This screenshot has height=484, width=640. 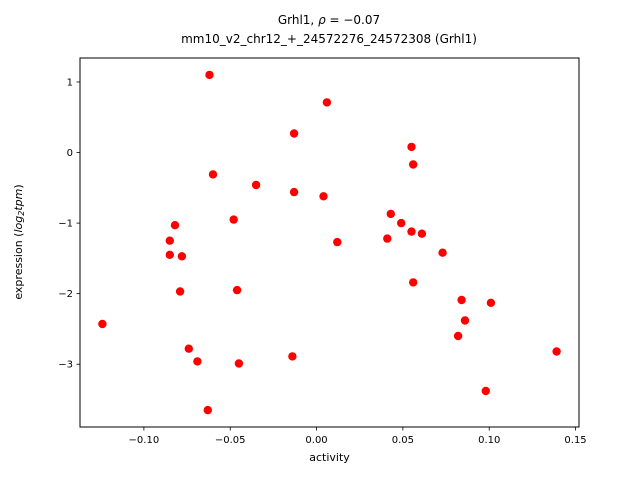 I want to click on x-tick-label: 0.05, so click(x=403, y=440).